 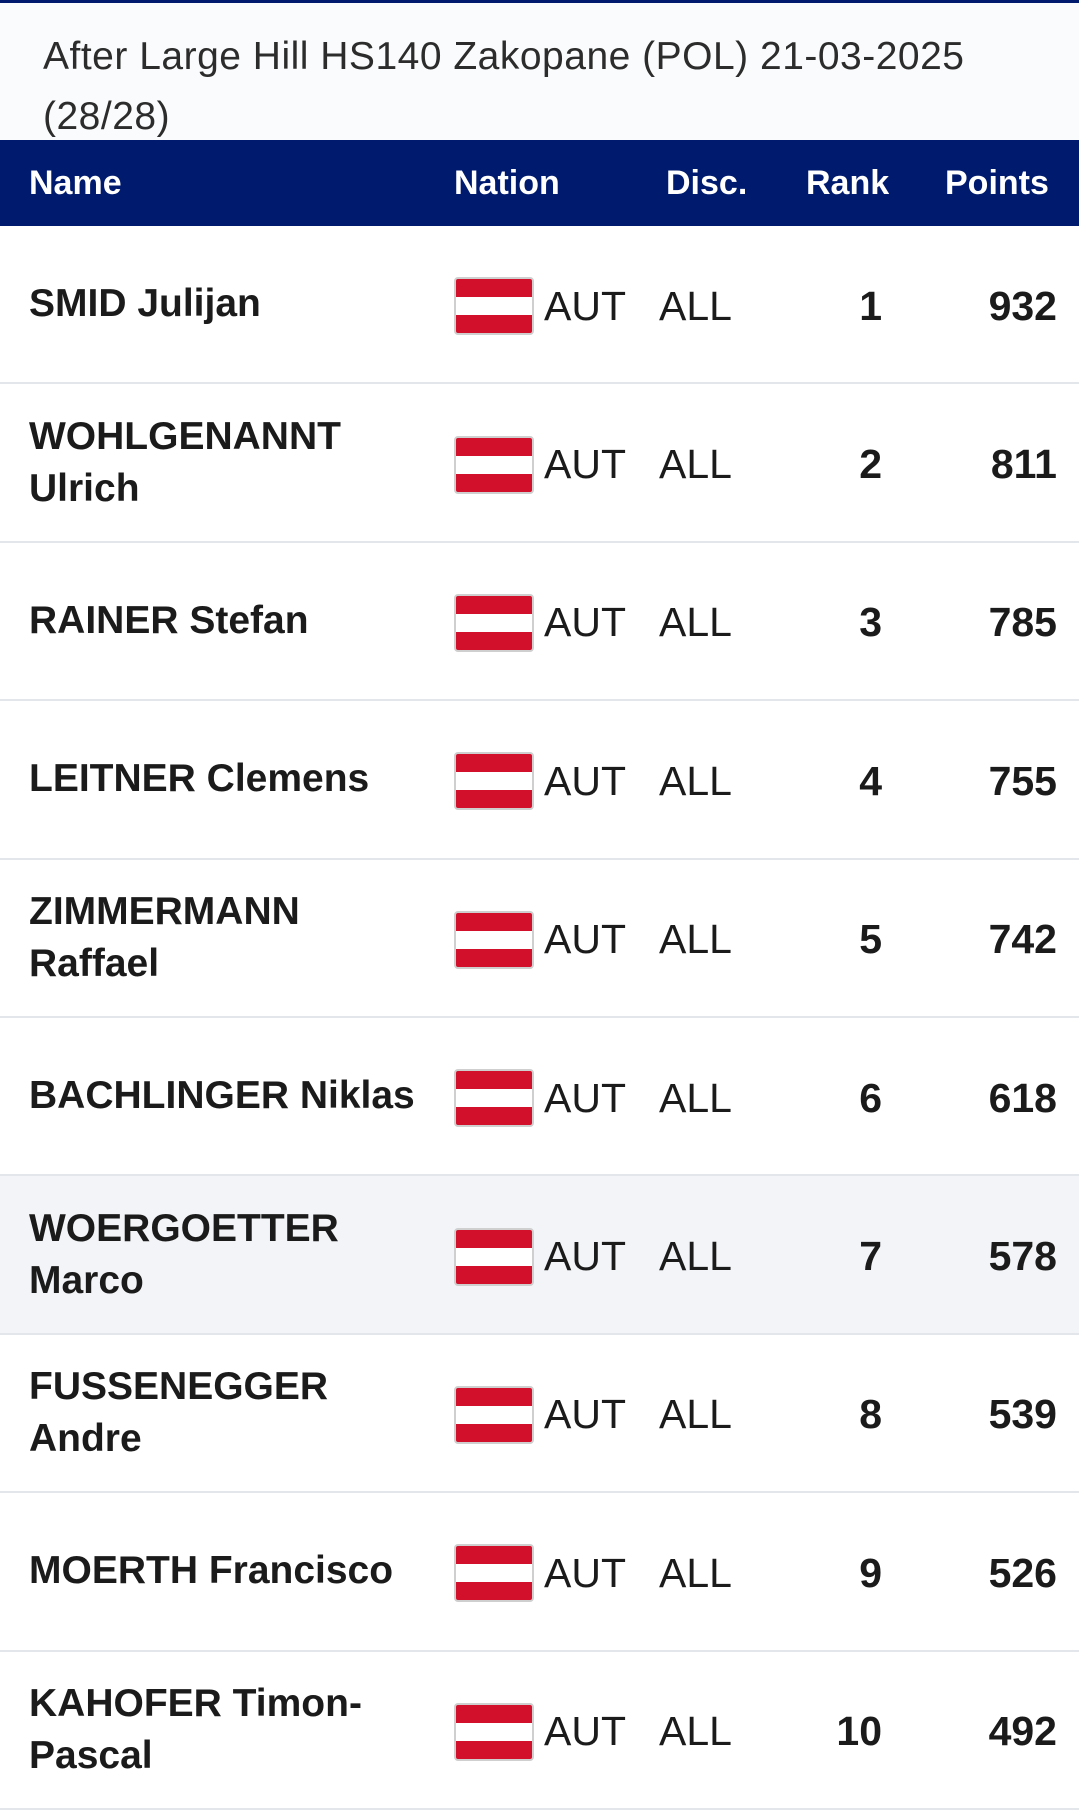 I want to click on table-header: Name Nation Disc. Rank Points, so click(x=539, y=183).